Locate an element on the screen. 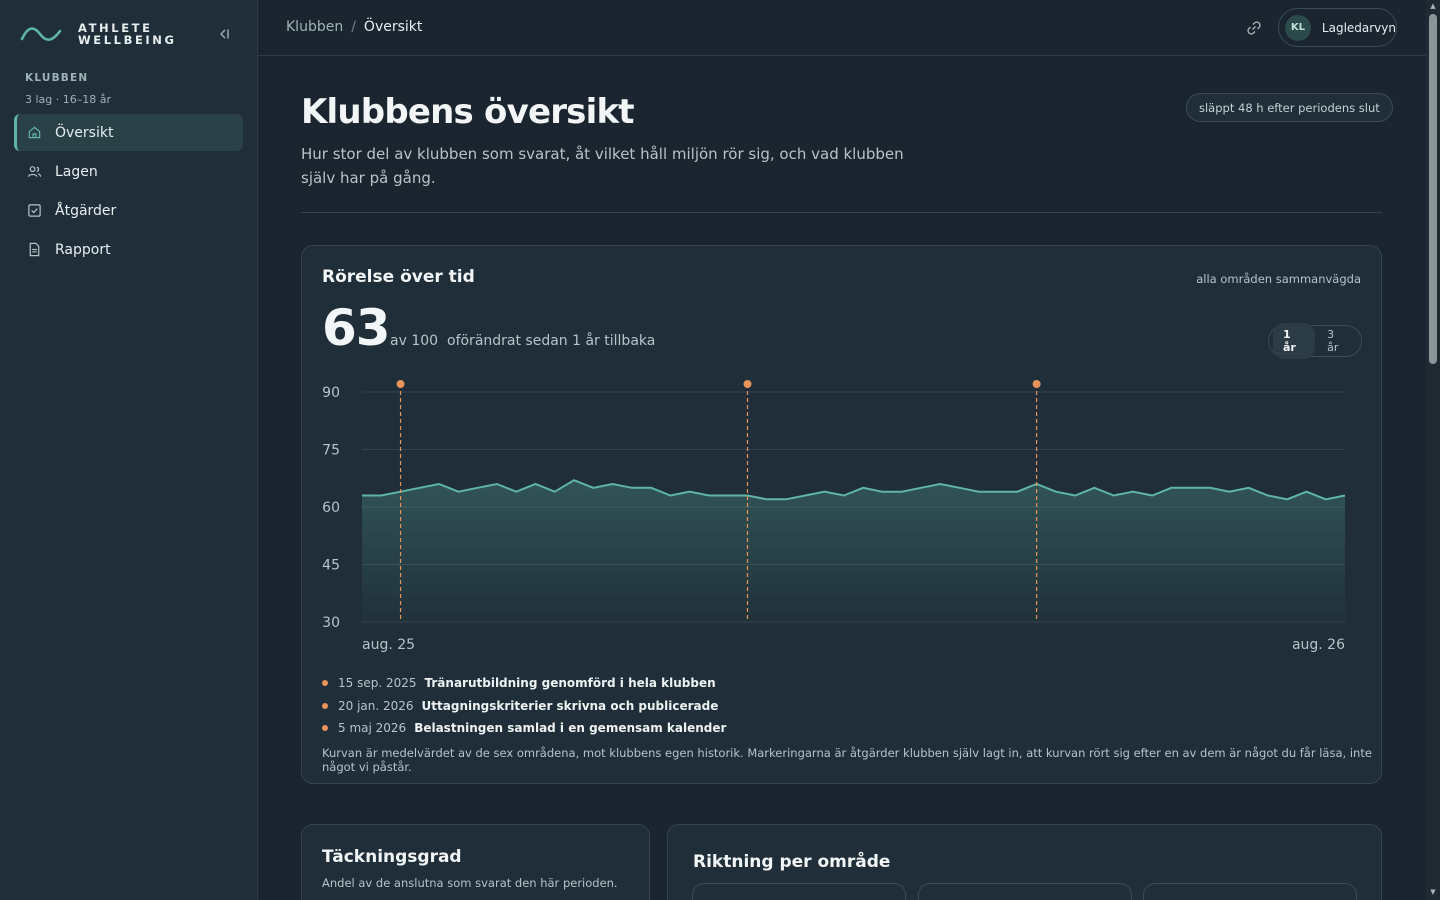  range-toggle: 1 år 3 år is located at coordinates (1315, 341).